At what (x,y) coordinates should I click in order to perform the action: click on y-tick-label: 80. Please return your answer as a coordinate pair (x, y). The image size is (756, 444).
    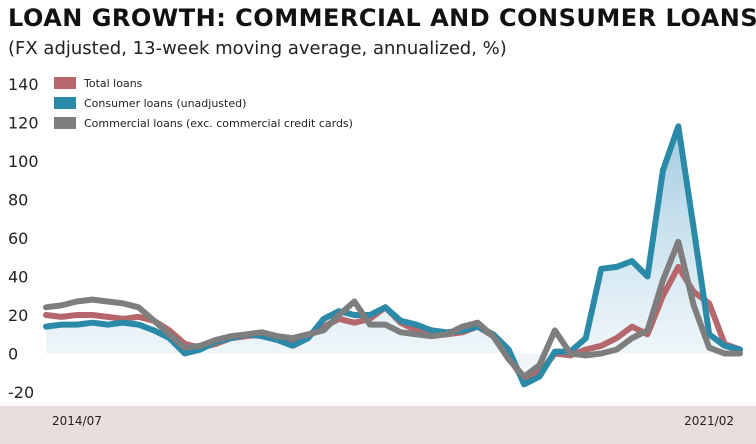
    Looking at the image, I should click on (18, 200).